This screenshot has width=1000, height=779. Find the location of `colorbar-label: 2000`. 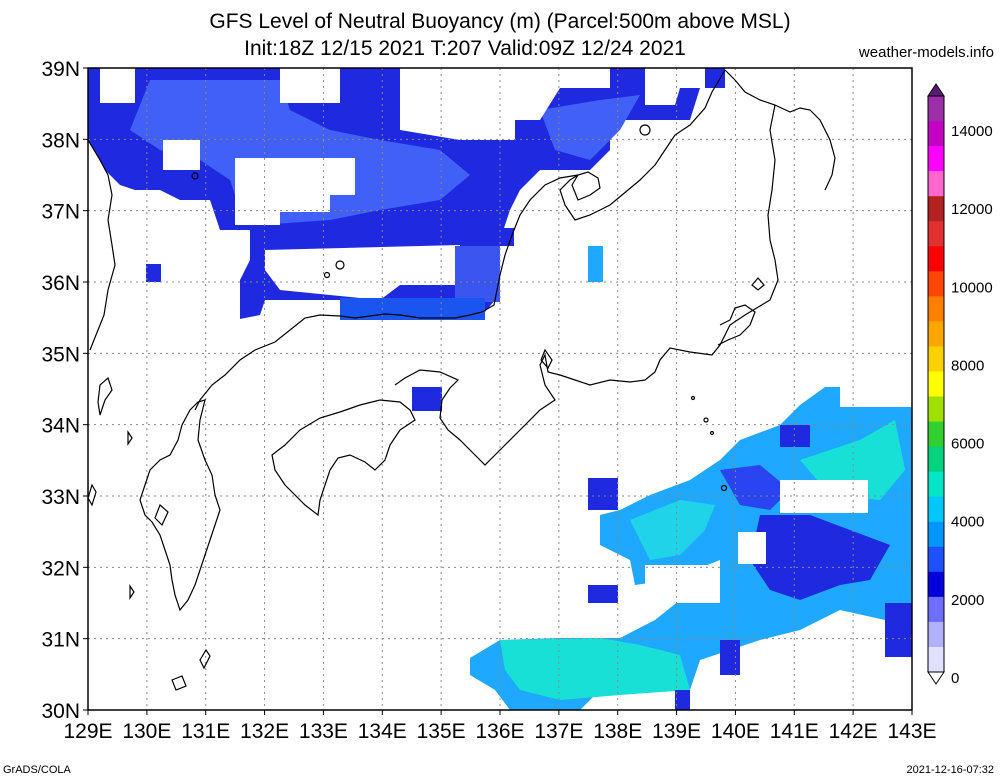

colorbar-label: 2000 is located at coordinates (967, 600).